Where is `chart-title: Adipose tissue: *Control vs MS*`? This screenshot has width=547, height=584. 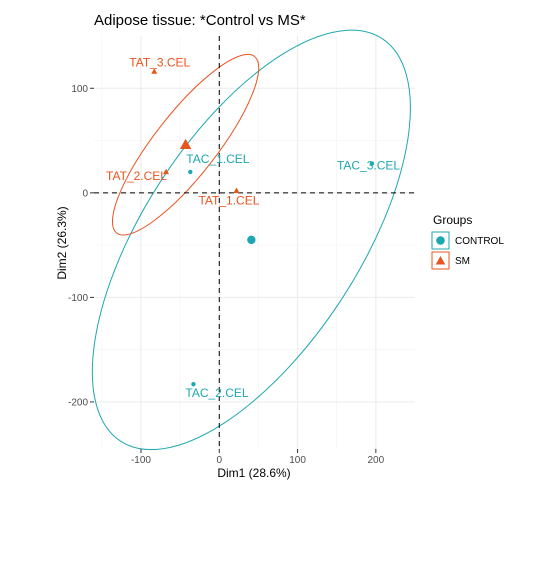
chart-title: Adipose tissue: *Control vs MS* is located at coordinates (200, 20).